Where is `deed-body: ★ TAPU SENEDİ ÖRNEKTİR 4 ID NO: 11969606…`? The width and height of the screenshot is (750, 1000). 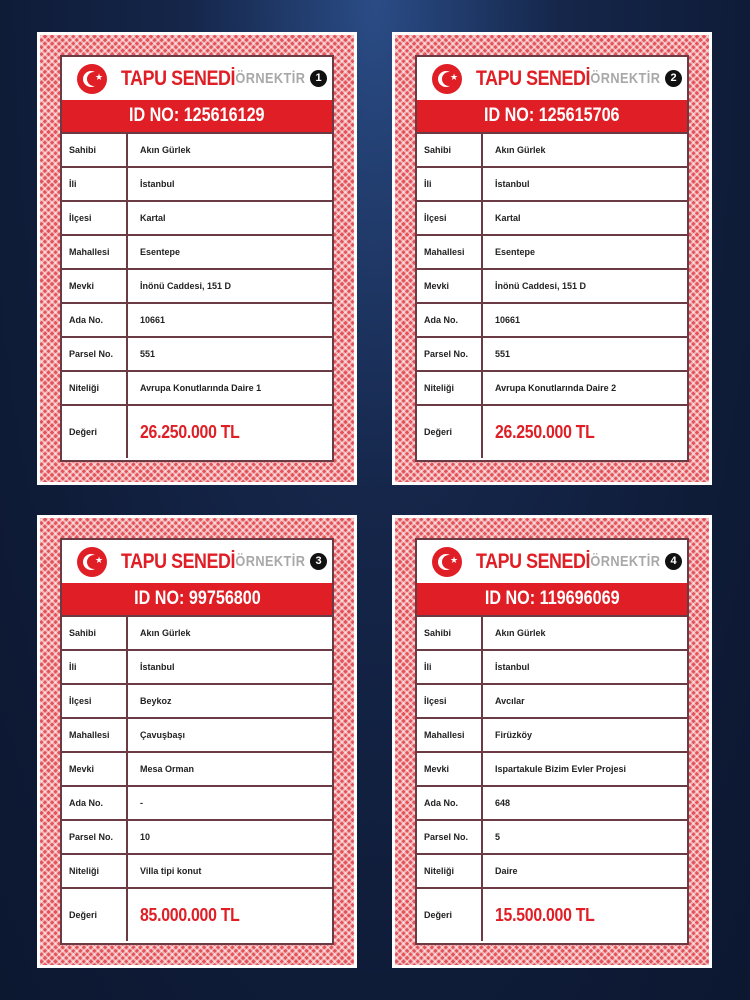
deed-body: ★ TAPU SENEDİ ÖRNEKTİR 4 ID NO: 11969606… is located at coordinates (552, 741).